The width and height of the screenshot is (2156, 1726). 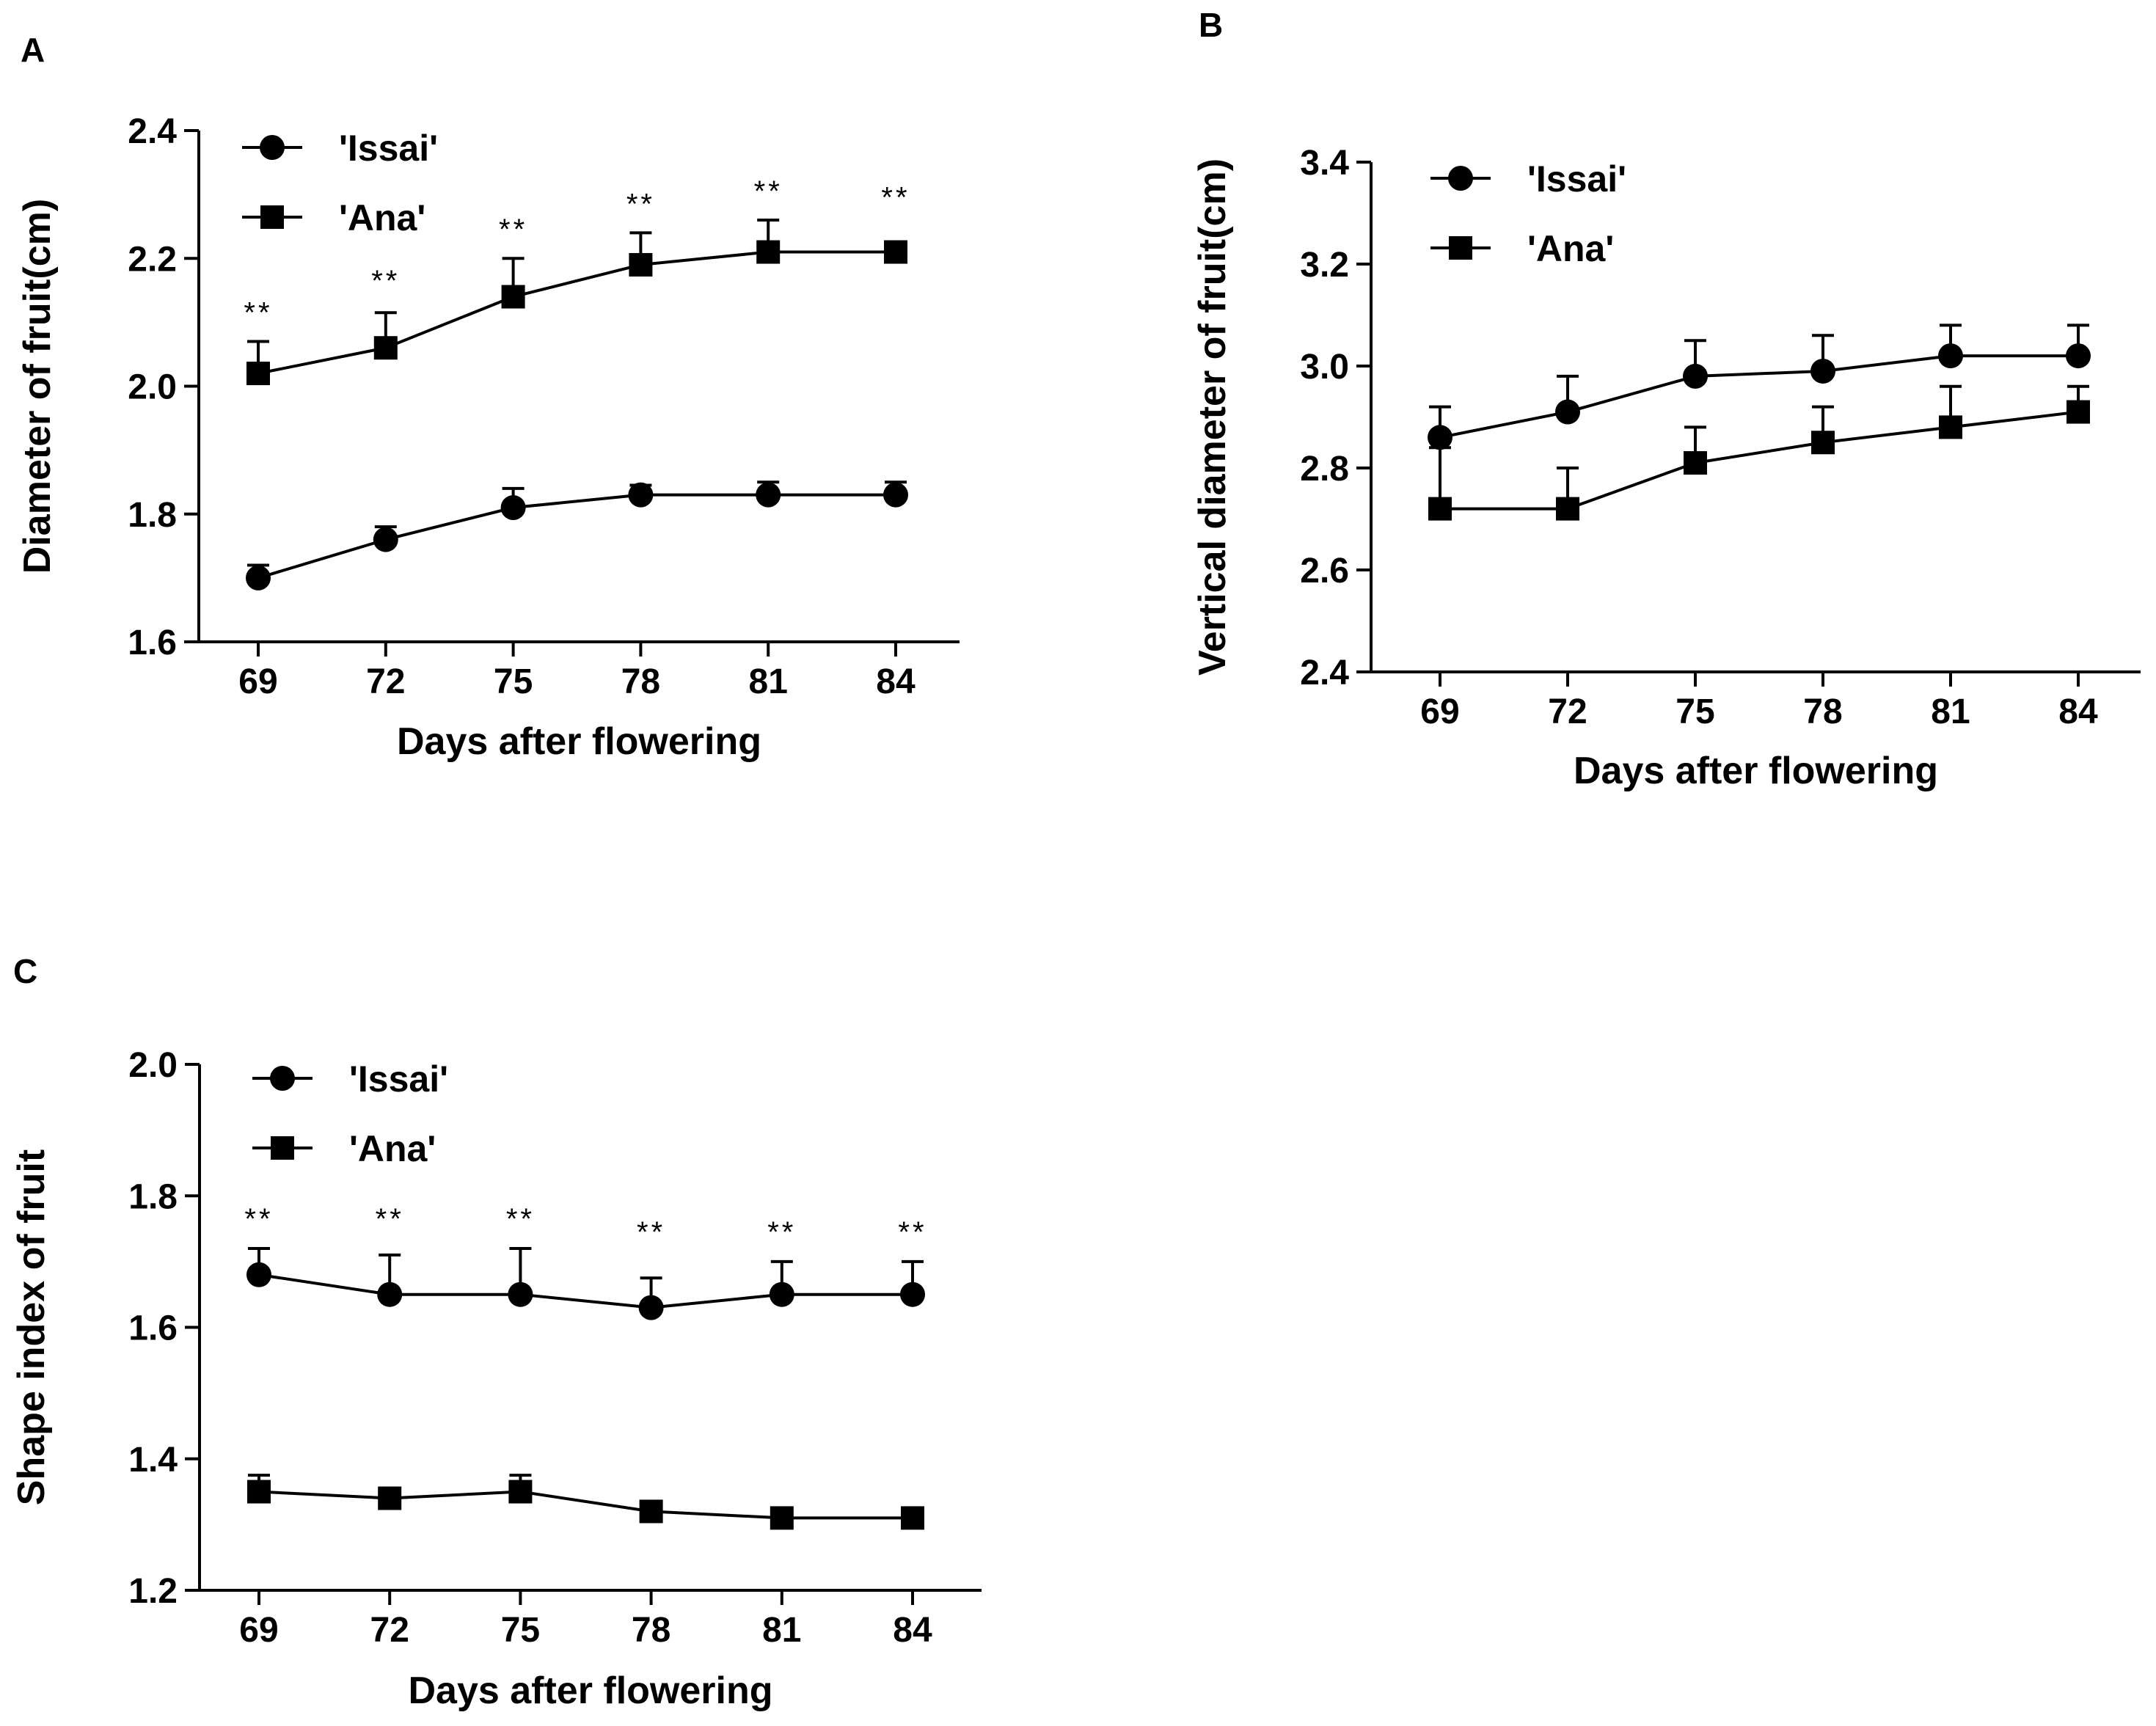 What do you see at coordinates (153, 1460) in the screenshot?
I see `y-tick-label: 1.4` at bounding box center [153, 1460].